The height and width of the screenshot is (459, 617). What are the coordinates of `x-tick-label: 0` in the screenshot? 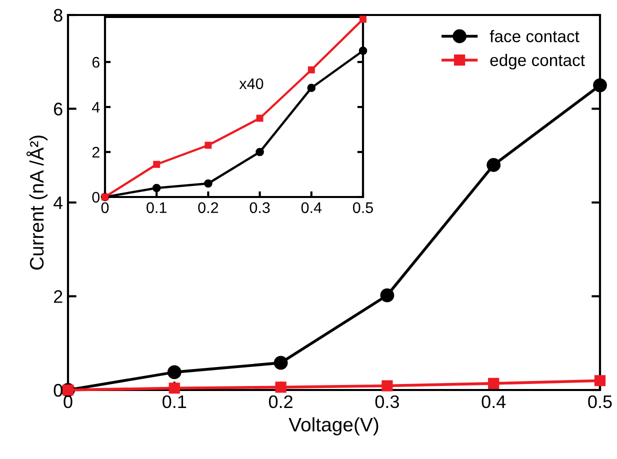 It's located at (105, 208).